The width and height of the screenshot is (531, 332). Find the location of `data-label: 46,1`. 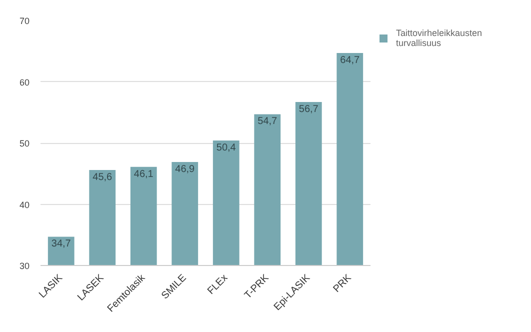

data-label: 46,1 is located at coordinates (144, 174).